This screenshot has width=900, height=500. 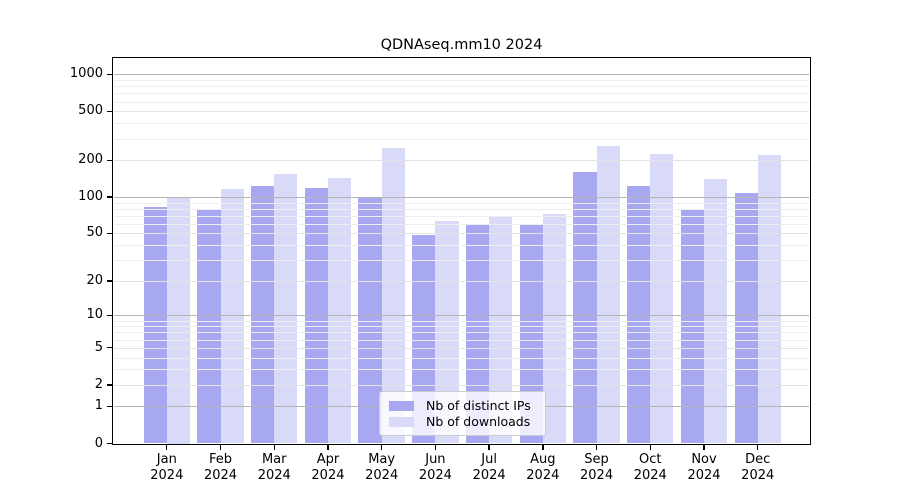 What do you see at coordinates (98, 443) in the screenshot?
I see `y-tick-label: 0` at bounding box center [98, 443].